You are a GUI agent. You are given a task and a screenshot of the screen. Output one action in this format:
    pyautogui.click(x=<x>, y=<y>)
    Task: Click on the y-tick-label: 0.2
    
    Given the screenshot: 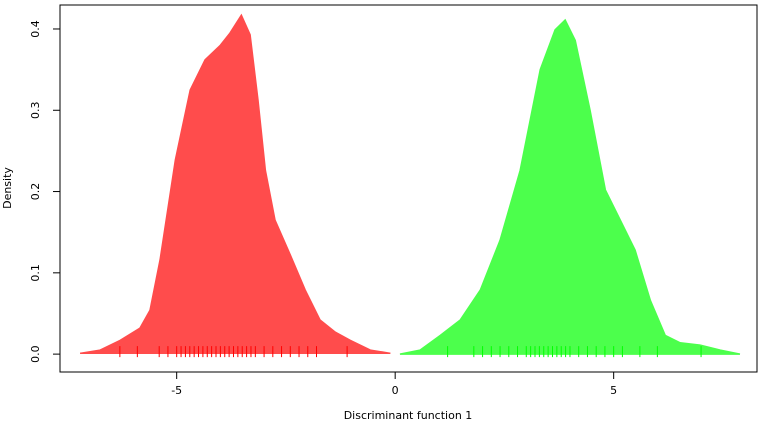 What is the action you would take?
    pyautogui.click(x=35, y=192)
    